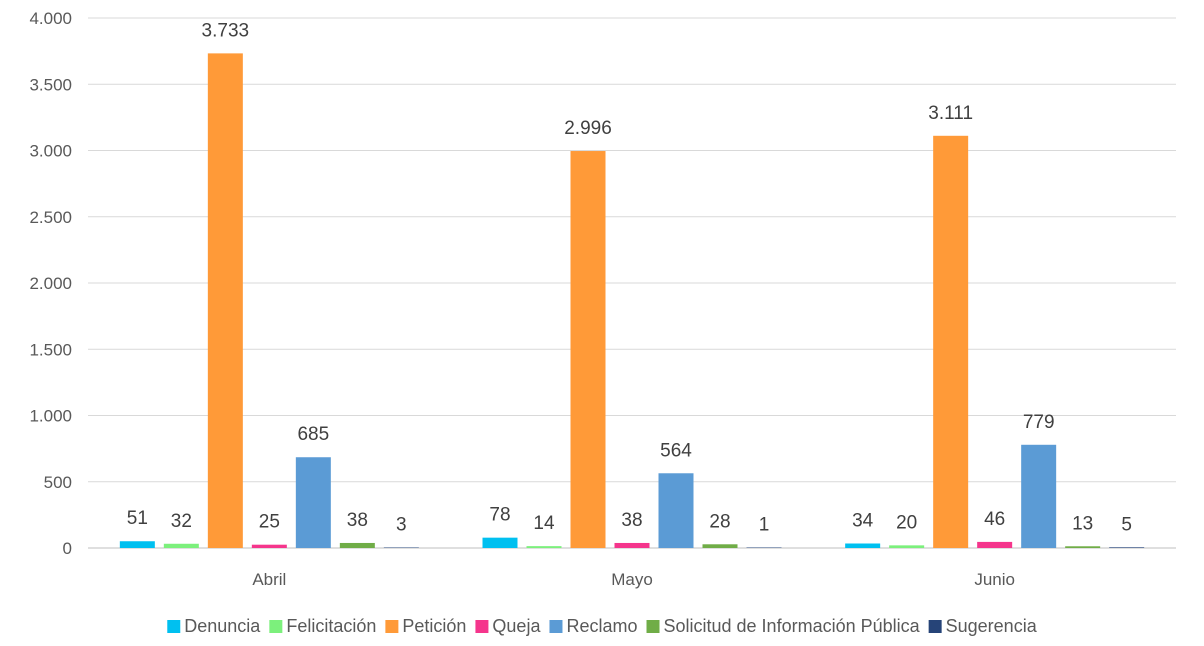 This screenshot has width=1204, height=646. I want to click on y-tick-label: 2.000, so click(50, 283).